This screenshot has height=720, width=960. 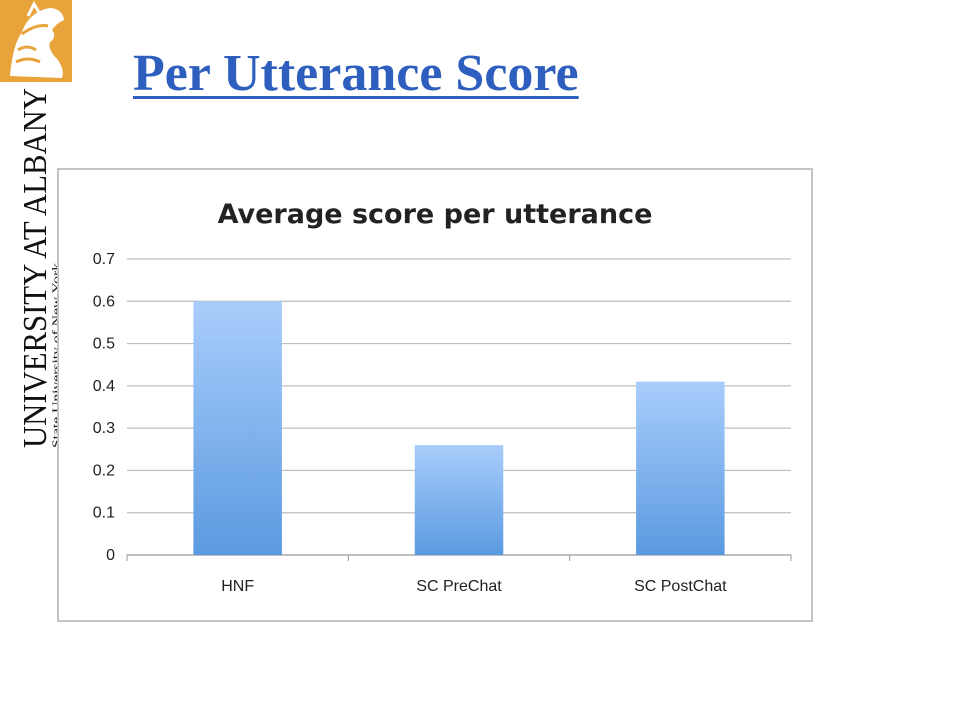 What do you see at coordinates (237, 428) in the screenshot?
I see `bar-hnf` at bounding box center [237, 428].